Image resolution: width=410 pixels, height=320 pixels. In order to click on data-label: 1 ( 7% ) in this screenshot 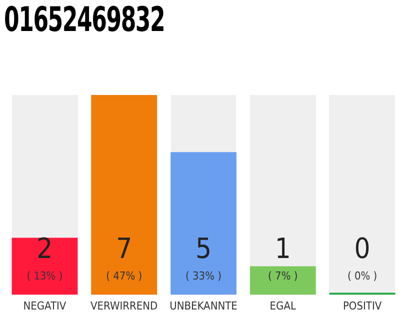, I will do `click(283, 257)`.